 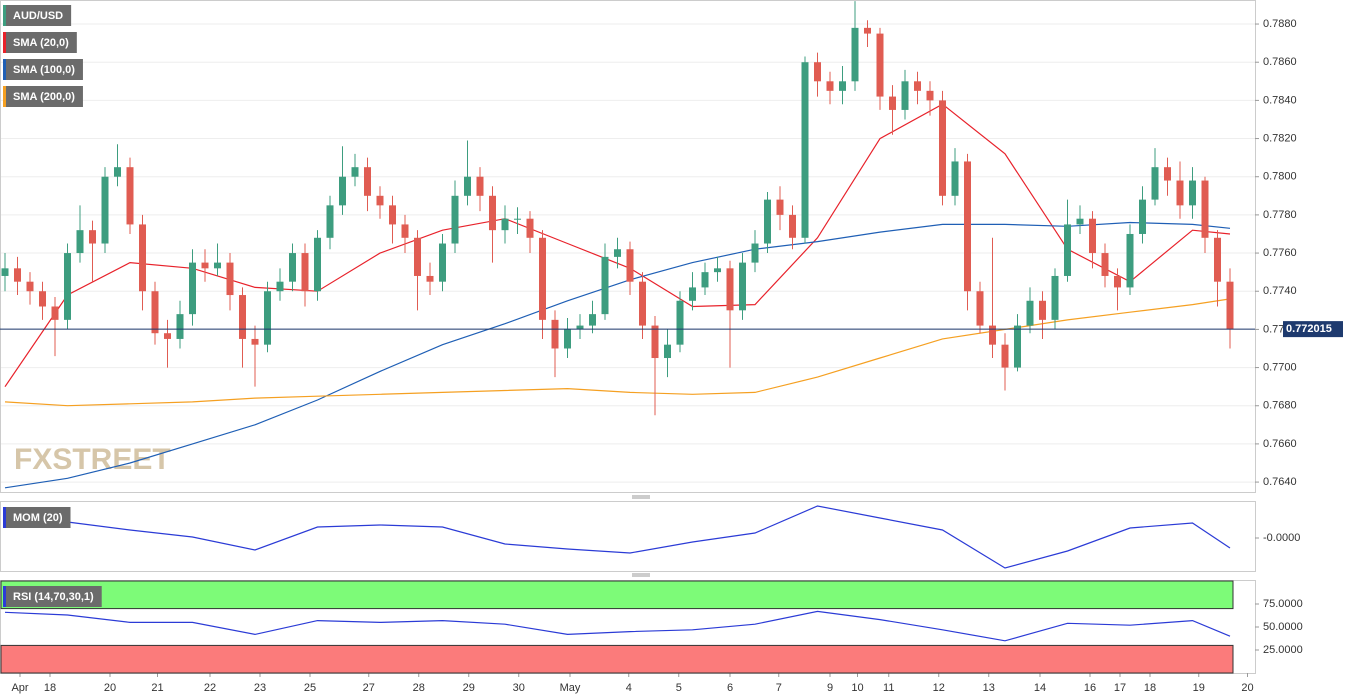 I want to click on x-tick-label: 23, so click(x=260, y=688).